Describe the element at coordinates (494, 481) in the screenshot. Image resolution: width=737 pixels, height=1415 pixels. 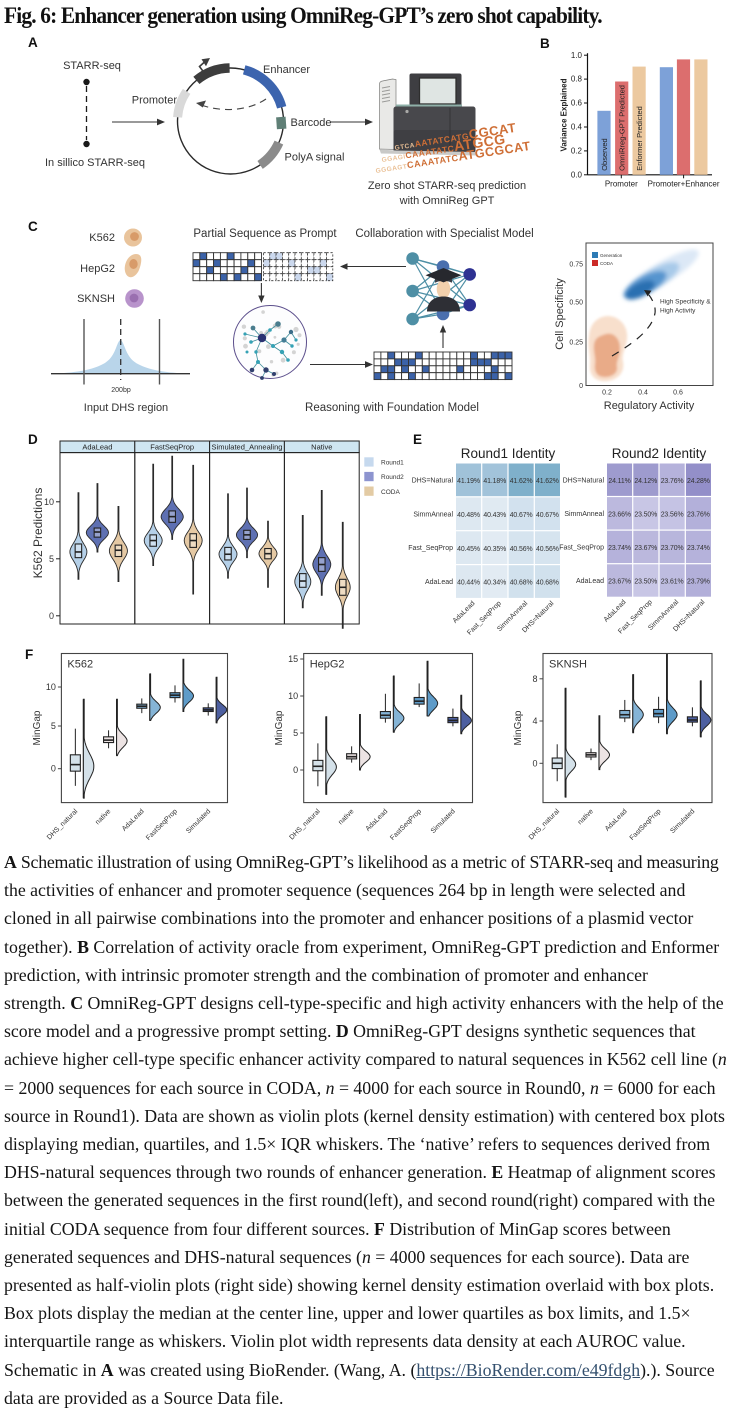
I see `svg-text: 41.18%` at that location.